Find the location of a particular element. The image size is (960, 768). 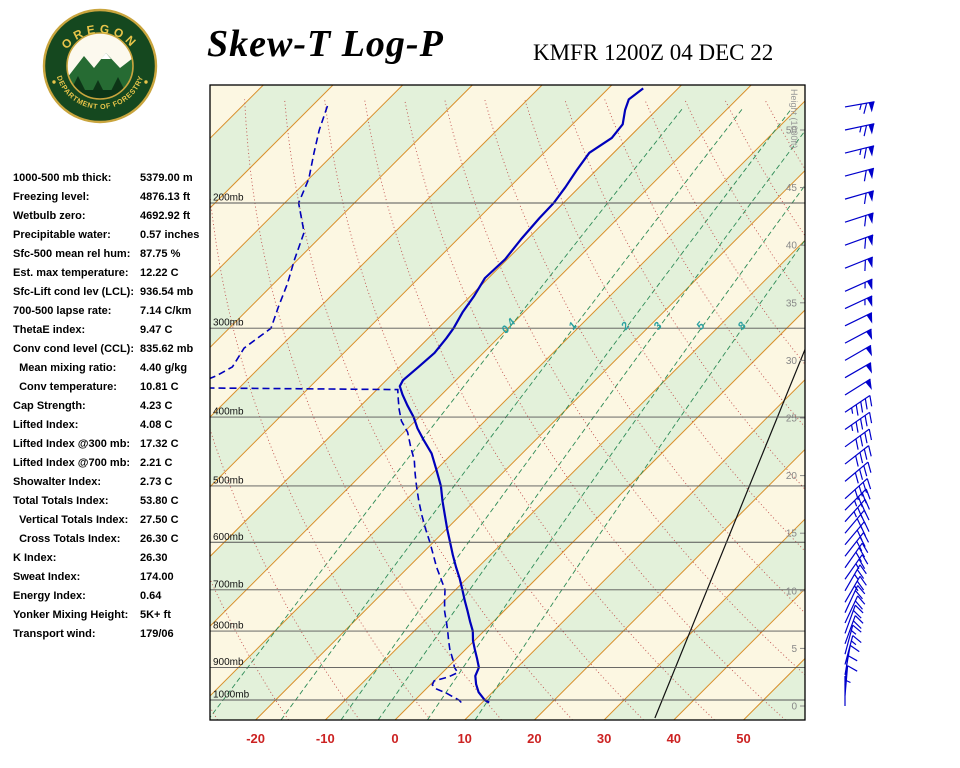

svg-text: 50 is located at coordinates (792, 131).